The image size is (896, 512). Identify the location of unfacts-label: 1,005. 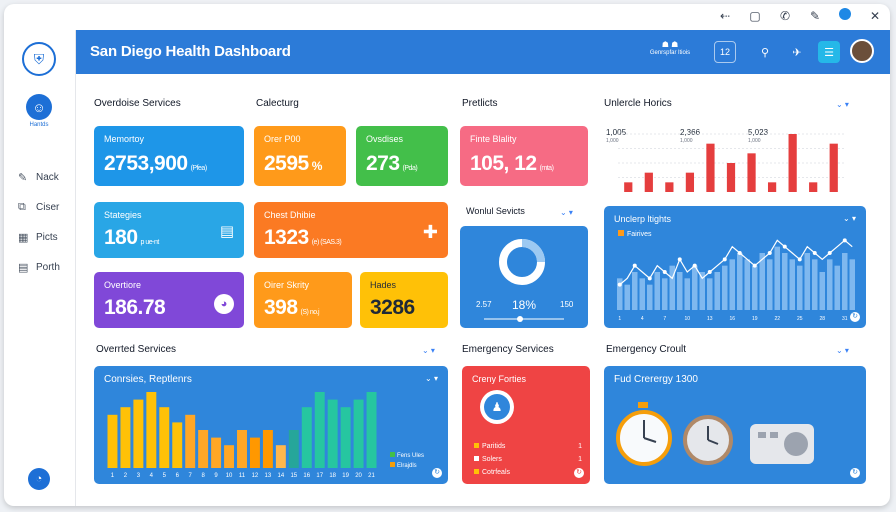
(616, 132).